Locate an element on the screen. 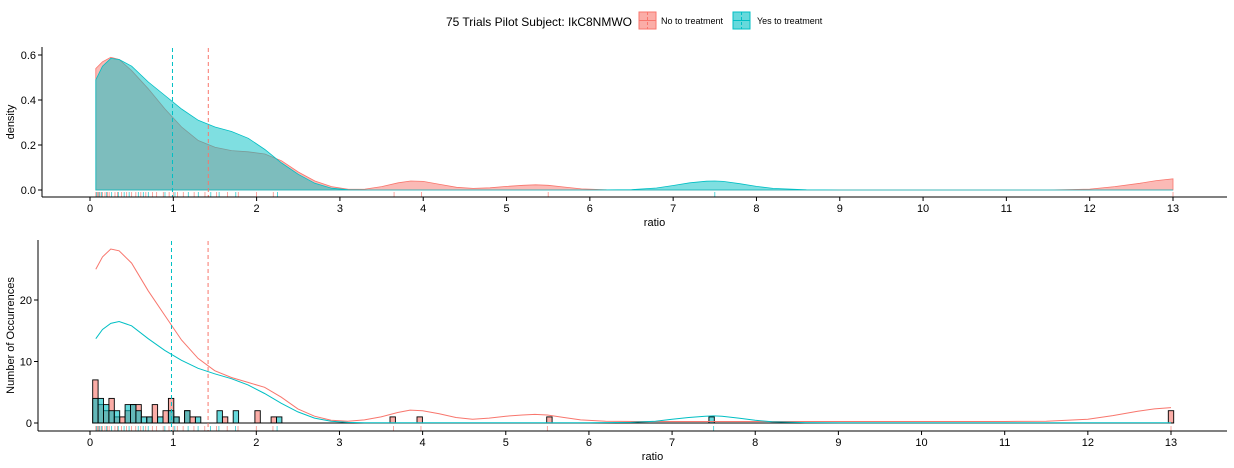 The height and width of the screenshot is (468, 1234). y-axis-title: density is located at coordinates (11, 121).